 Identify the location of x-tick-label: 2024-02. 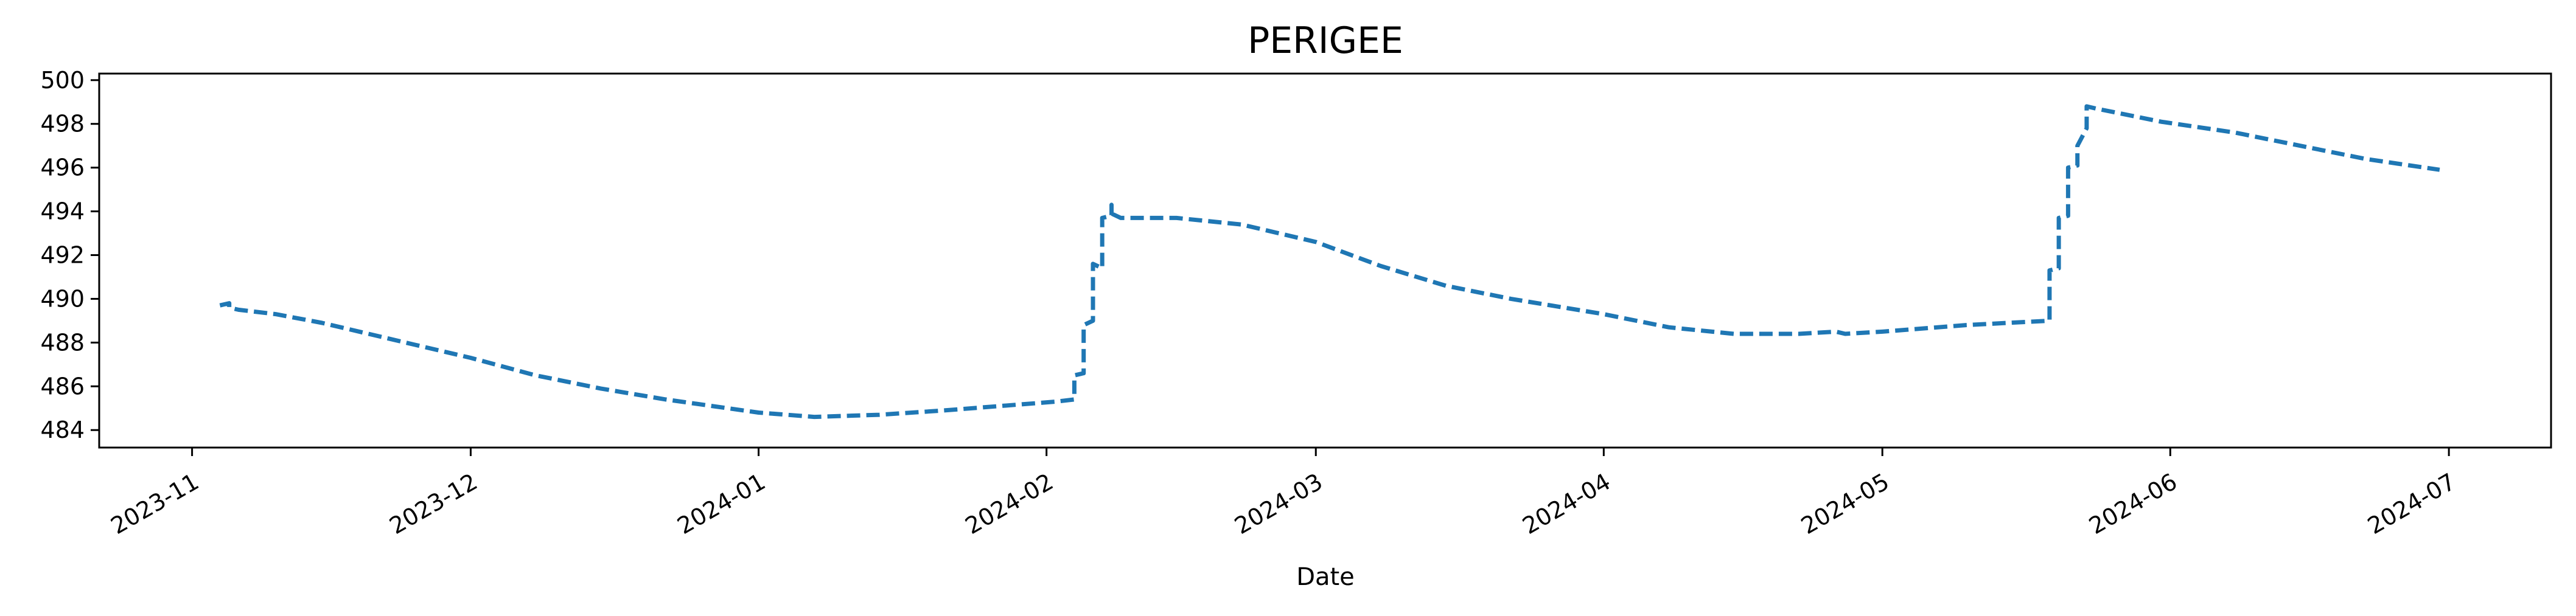
(1010, 503).